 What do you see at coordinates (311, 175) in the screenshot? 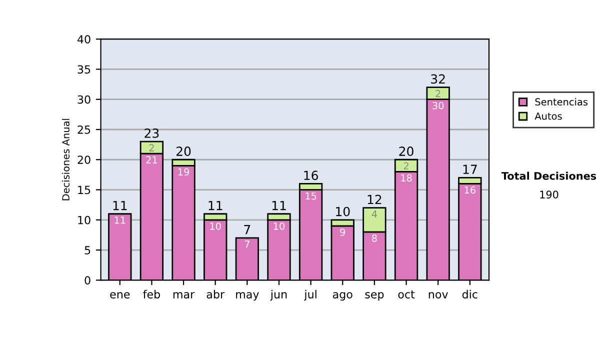
I see `total-label: 16` at bounding box center [311, 175].